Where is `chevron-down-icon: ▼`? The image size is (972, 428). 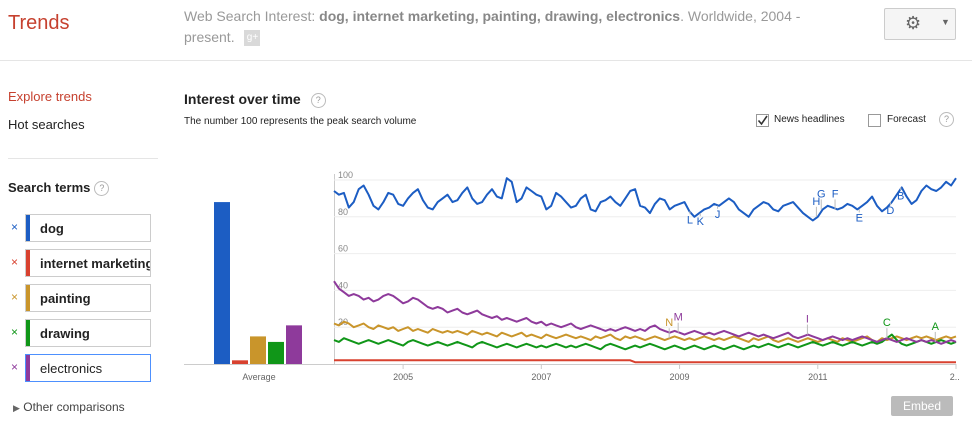 chevron-down-icon: ▼ is located at coordinates (945, 22).